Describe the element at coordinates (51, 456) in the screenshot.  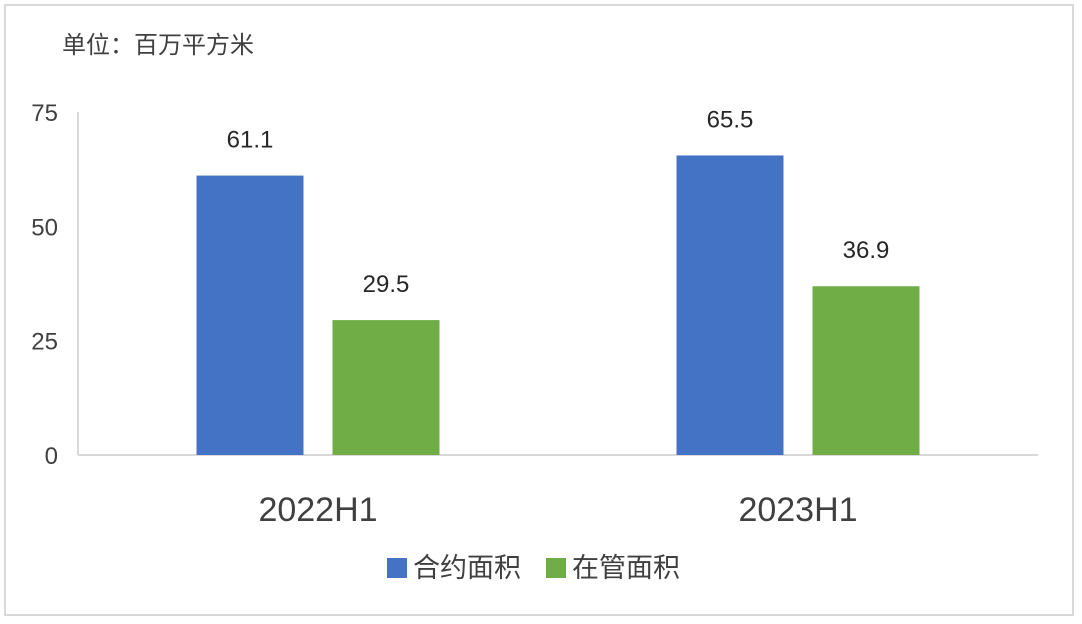
I see `y-tick-label: 0` at that location.